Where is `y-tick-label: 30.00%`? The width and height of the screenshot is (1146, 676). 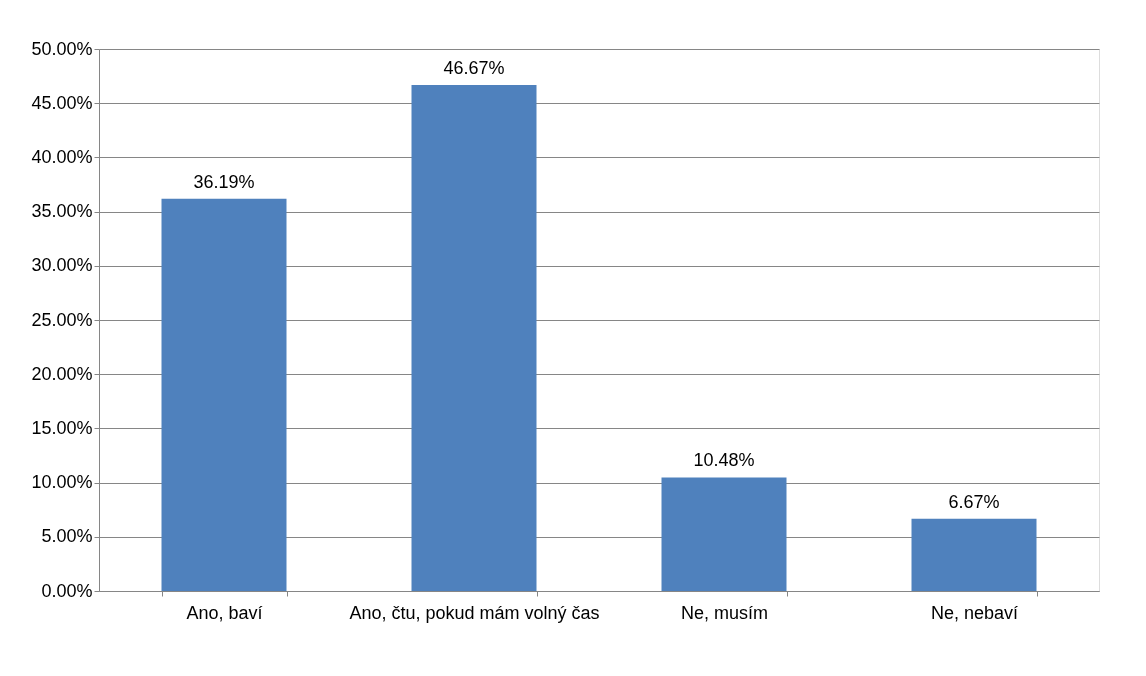
y-tick-label: 30.00% is located at coordinates (62, 265).